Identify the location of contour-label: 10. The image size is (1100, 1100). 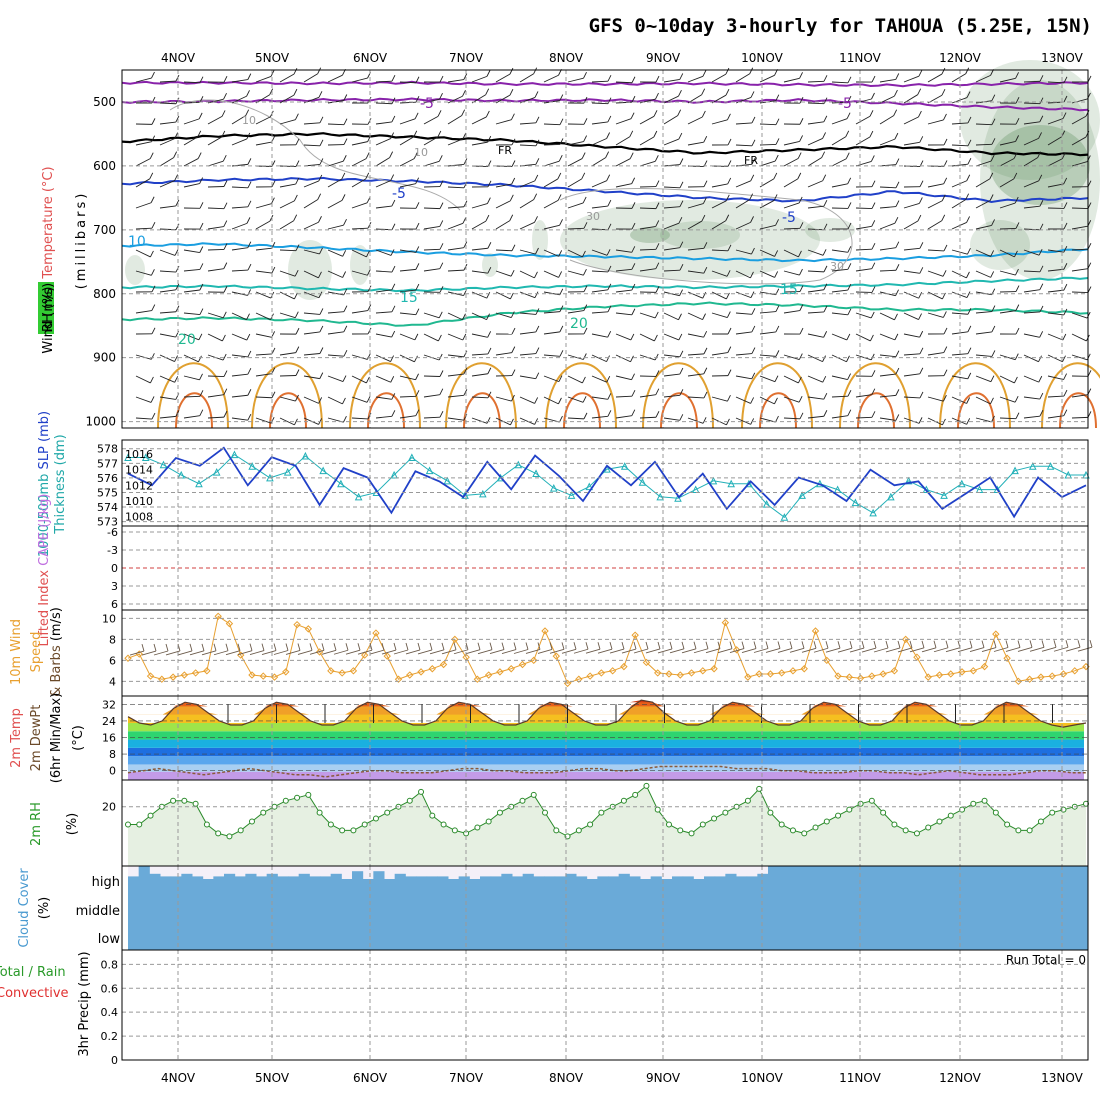
(421, 152).